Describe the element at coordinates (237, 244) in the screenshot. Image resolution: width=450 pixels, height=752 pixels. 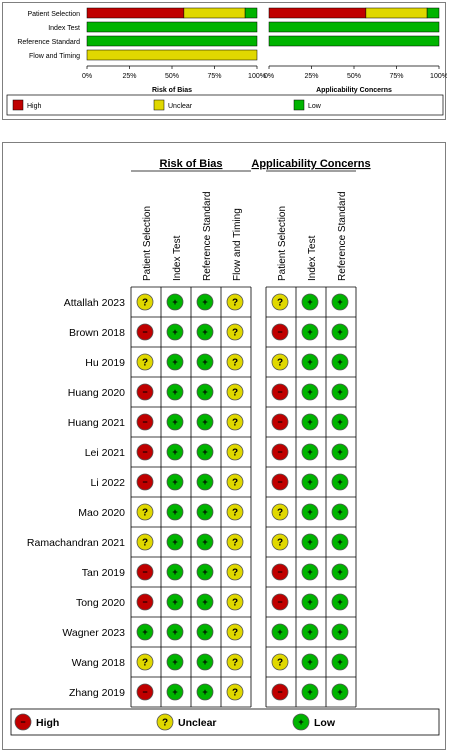
I see `column-header: Flow and Timing` at that location.